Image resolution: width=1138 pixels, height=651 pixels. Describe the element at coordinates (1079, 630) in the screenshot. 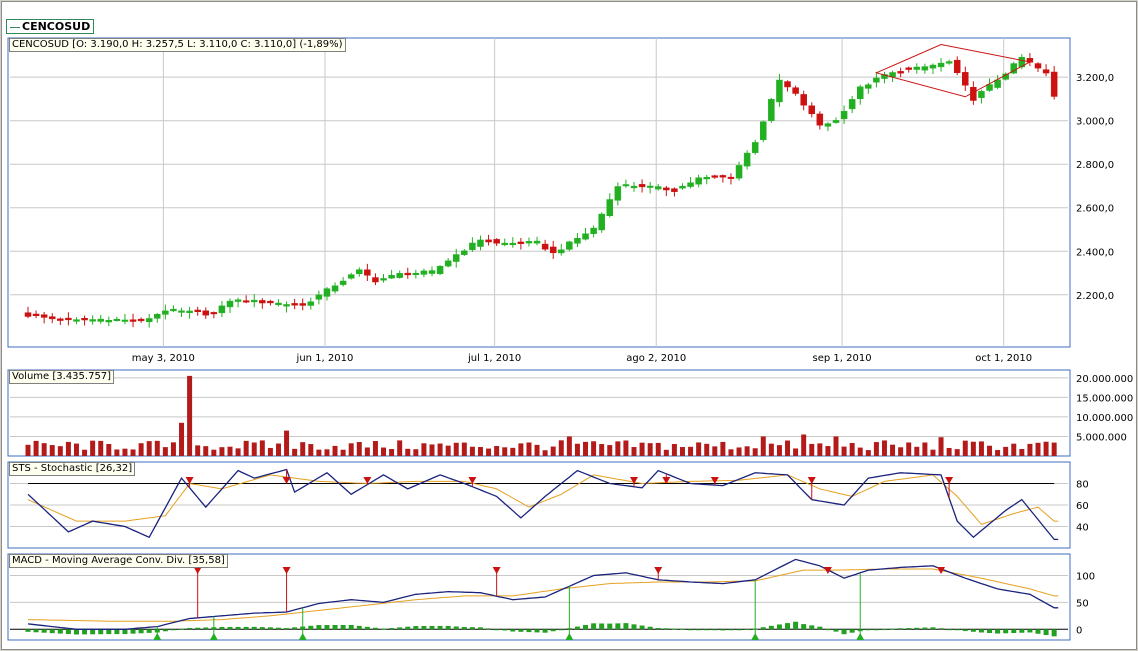

I see `macd-y-tick-label: 0` at that location.